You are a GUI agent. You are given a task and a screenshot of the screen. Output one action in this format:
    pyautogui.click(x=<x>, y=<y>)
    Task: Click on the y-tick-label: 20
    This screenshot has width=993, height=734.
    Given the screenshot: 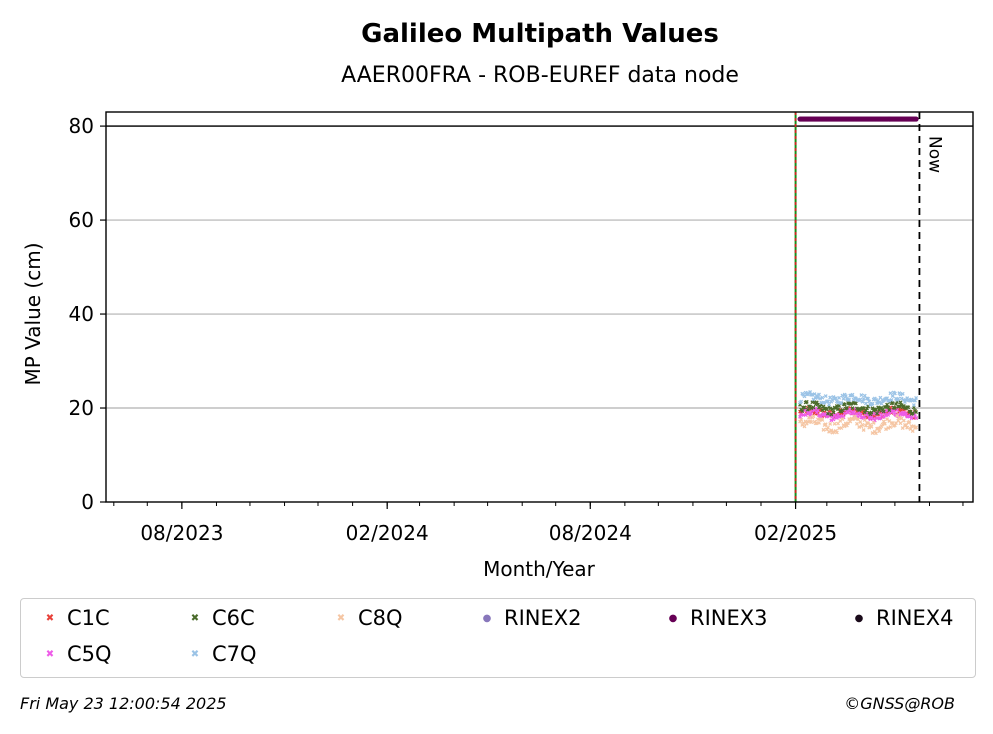 What is the action you would take?
    pyautogui.click(x=81, y=408)
    